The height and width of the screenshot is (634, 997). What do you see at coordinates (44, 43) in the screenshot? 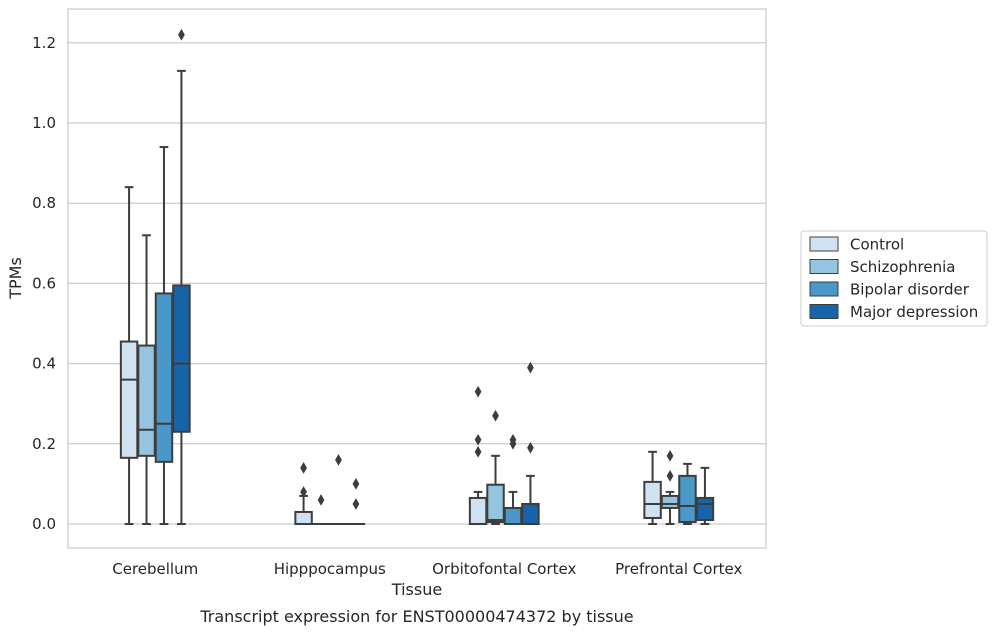
I see `y-tick-label: 1.2` at bounding box center [44, 43].